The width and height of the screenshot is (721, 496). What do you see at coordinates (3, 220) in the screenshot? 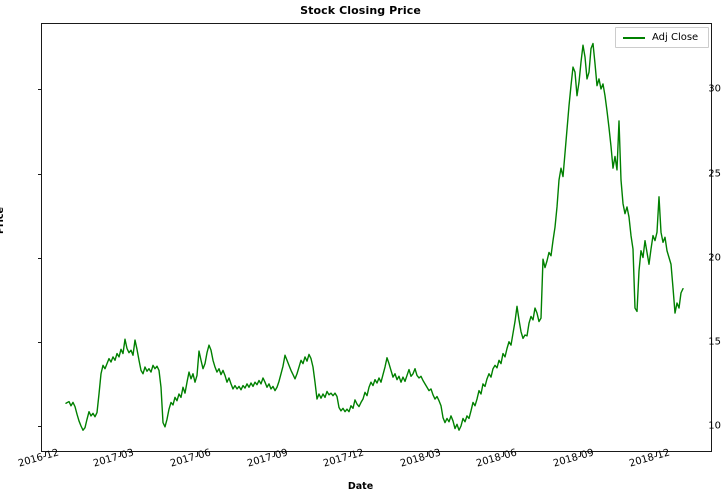
I see `y-axis-label: Price` at bounding box center [3, 220].